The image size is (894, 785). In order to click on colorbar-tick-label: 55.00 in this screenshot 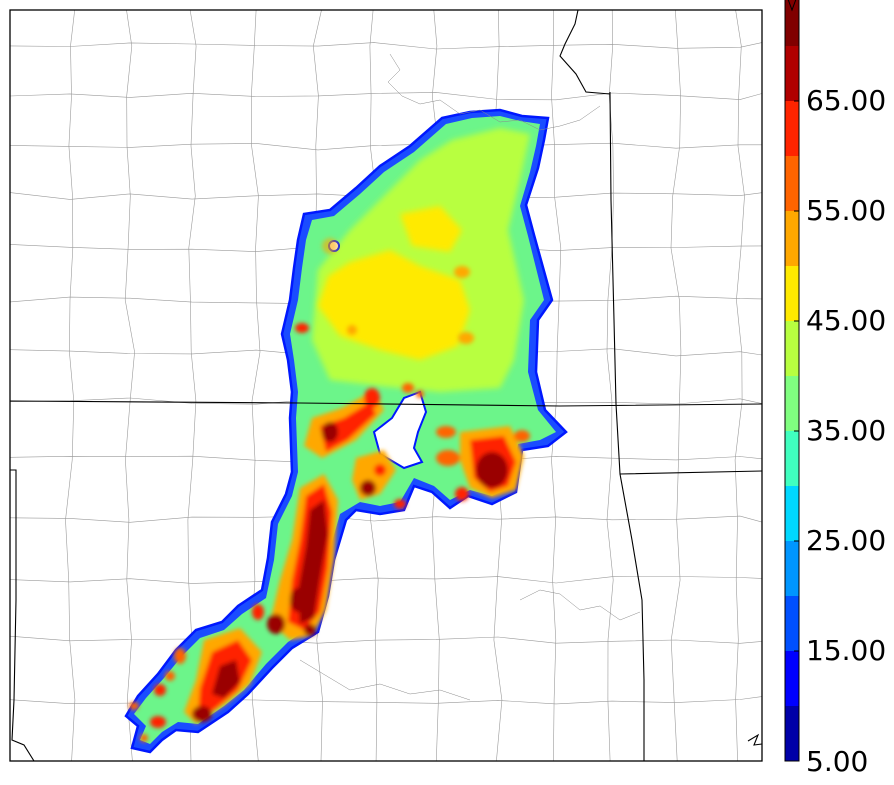, I will do `click(846, 210)`.